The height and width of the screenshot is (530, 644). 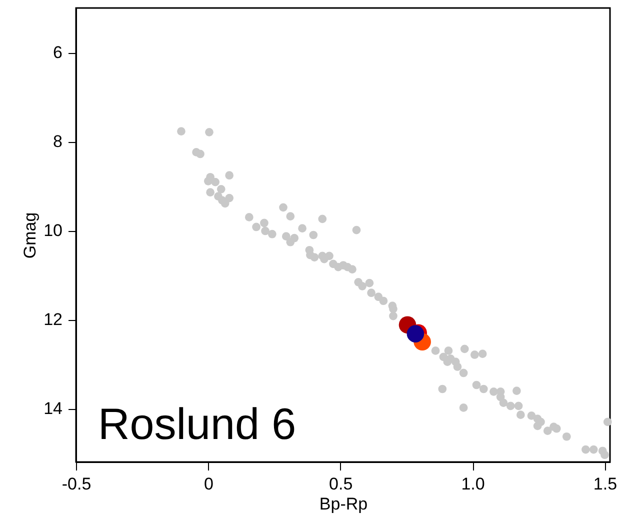 What do you see at coordinates (53, 408) in the screenshot?
I see `y-tick-label: 14` at bounding box center [53, 408].